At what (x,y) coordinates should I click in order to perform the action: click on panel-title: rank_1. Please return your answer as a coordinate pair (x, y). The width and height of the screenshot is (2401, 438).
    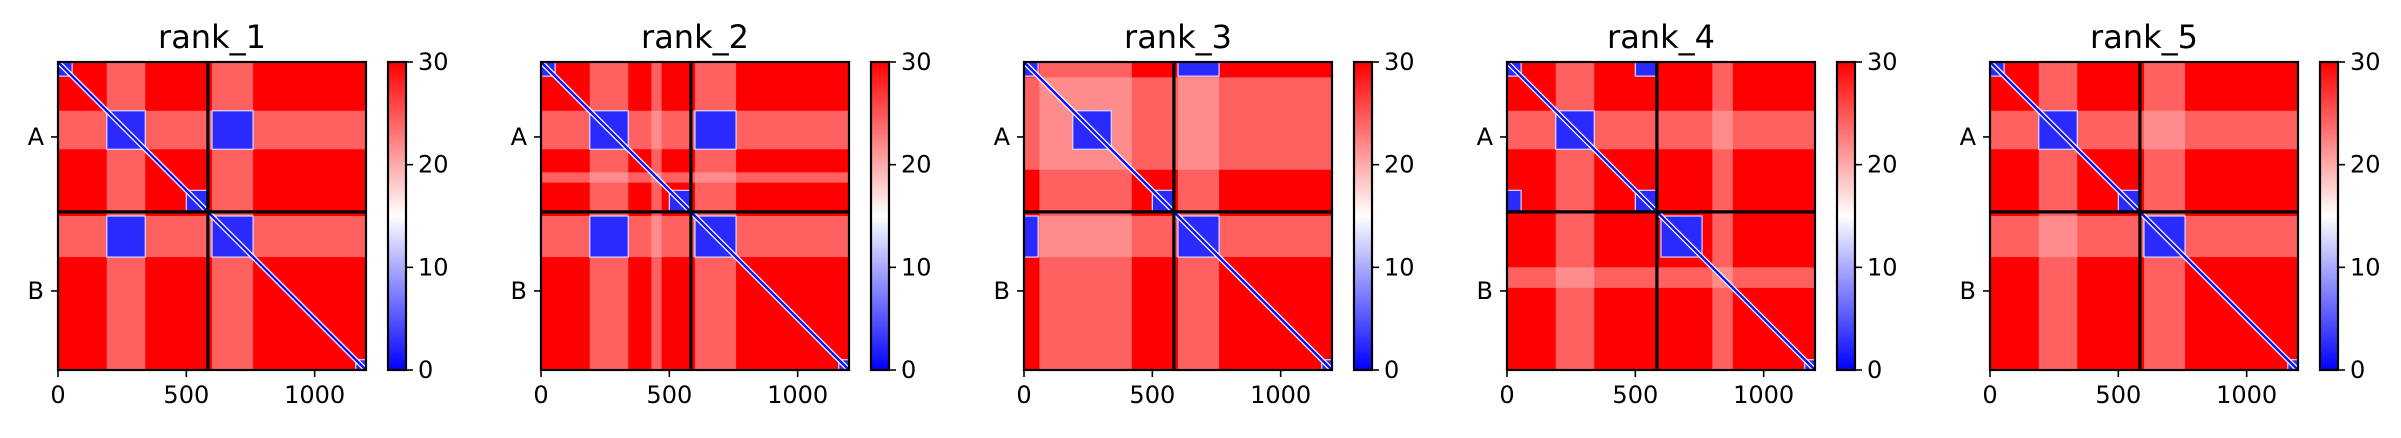
    Looking at the image, I should click on (212, 37).